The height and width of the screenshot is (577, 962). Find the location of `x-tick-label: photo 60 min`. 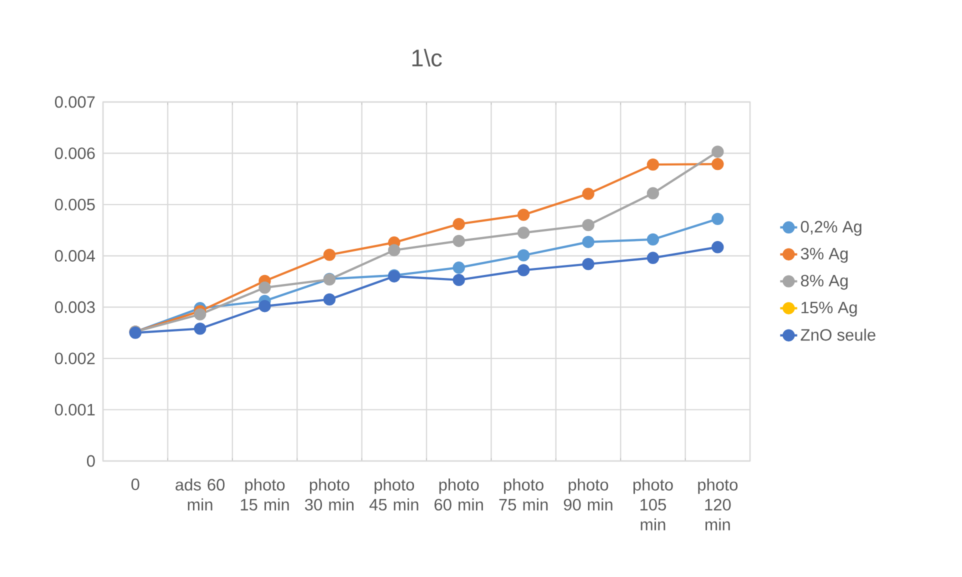

x-tick-label: photo 60 min is located at coordinates (458, 494).